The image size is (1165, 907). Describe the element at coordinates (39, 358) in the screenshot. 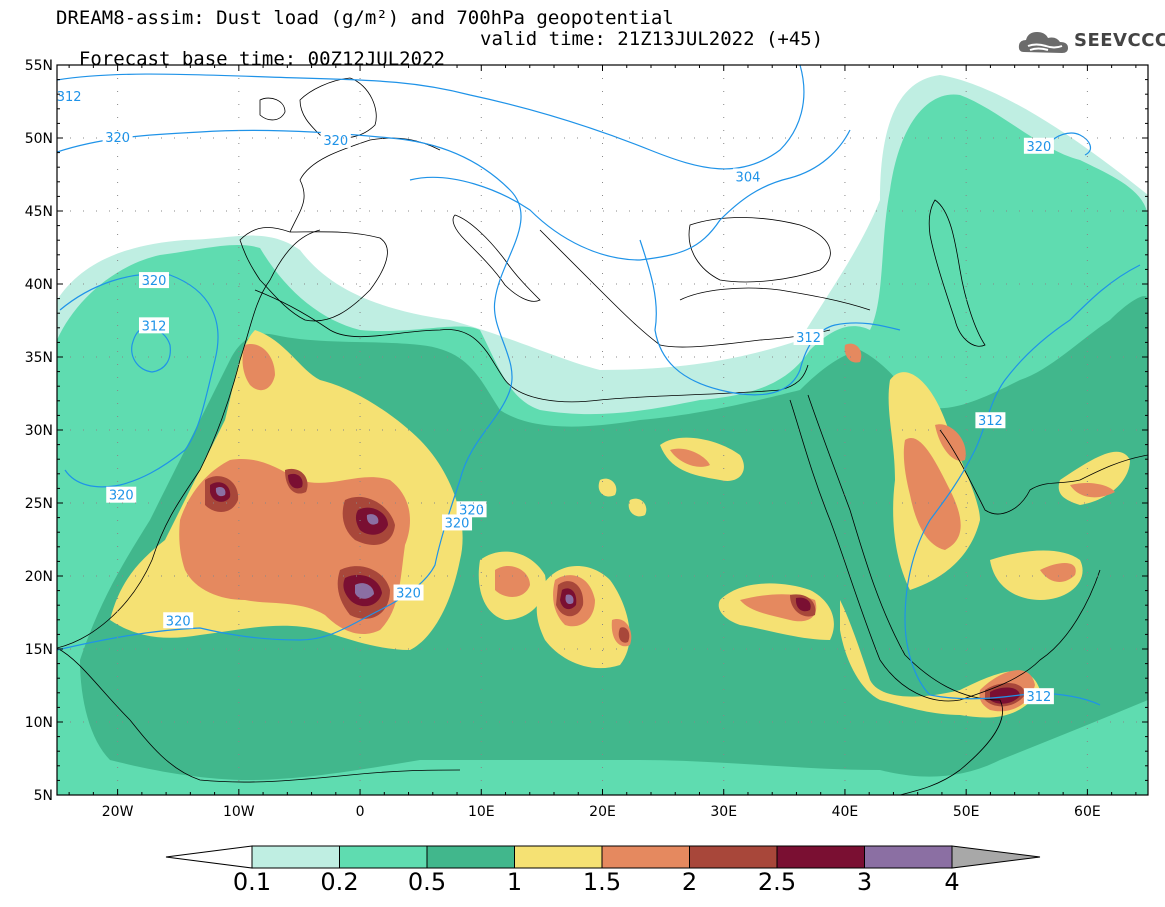

I see `lat-tick-label: 35N` at that location.